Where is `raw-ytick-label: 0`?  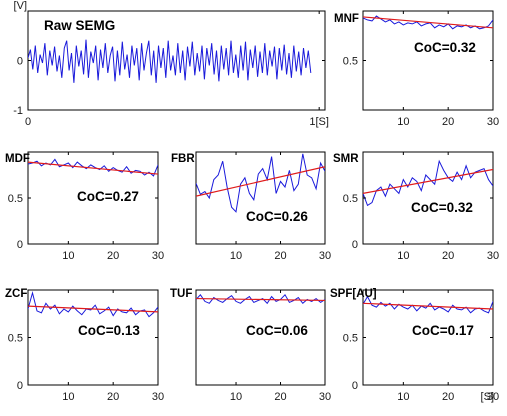
raw-ytick-label: 0 is located at coordinates (20, 62).